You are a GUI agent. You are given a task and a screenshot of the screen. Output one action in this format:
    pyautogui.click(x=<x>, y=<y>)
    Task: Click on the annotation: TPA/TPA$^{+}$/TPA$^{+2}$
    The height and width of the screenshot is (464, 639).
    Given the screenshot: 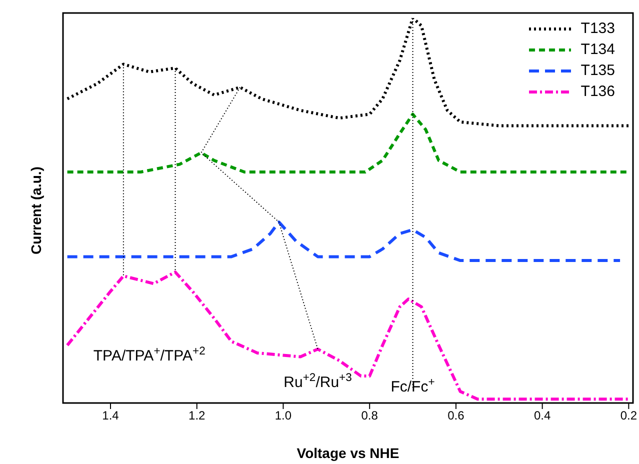 What is the action you would take?
    pyautogui.click(x=149, y=355)
    